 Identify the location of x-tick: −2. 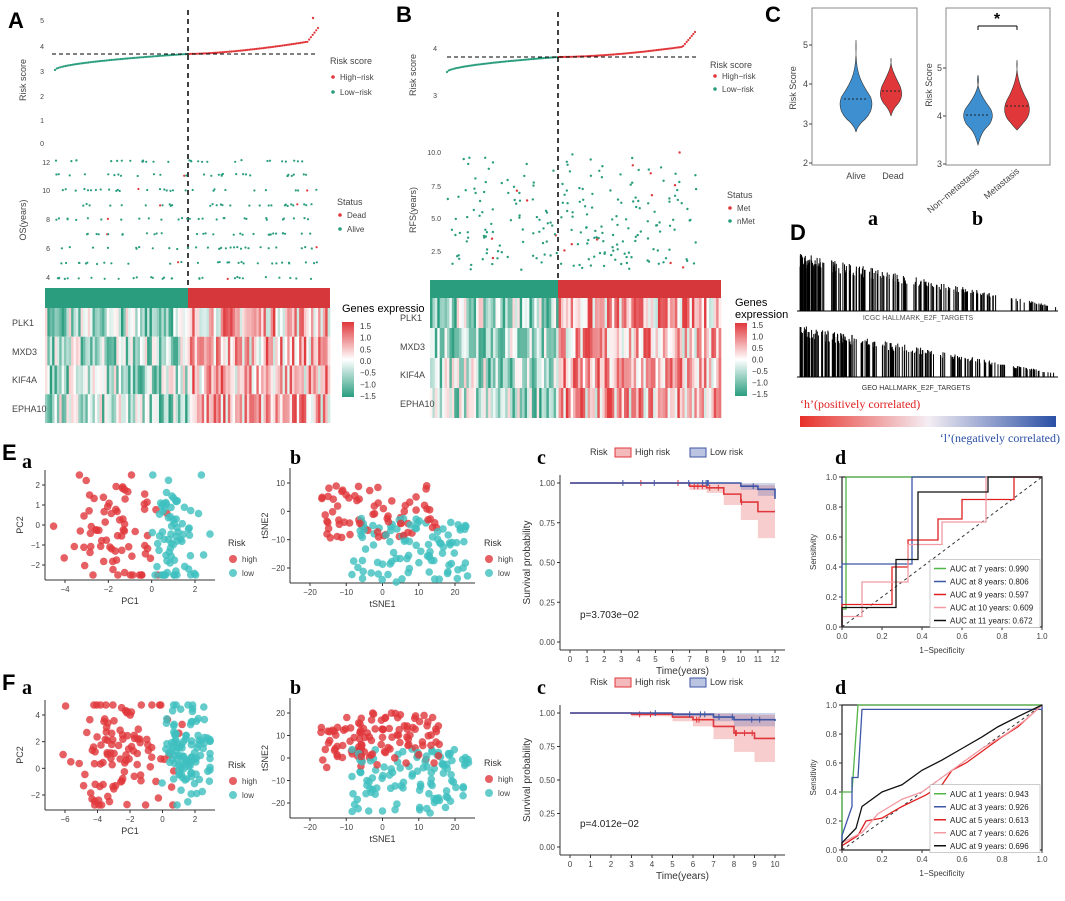
(130, 819).